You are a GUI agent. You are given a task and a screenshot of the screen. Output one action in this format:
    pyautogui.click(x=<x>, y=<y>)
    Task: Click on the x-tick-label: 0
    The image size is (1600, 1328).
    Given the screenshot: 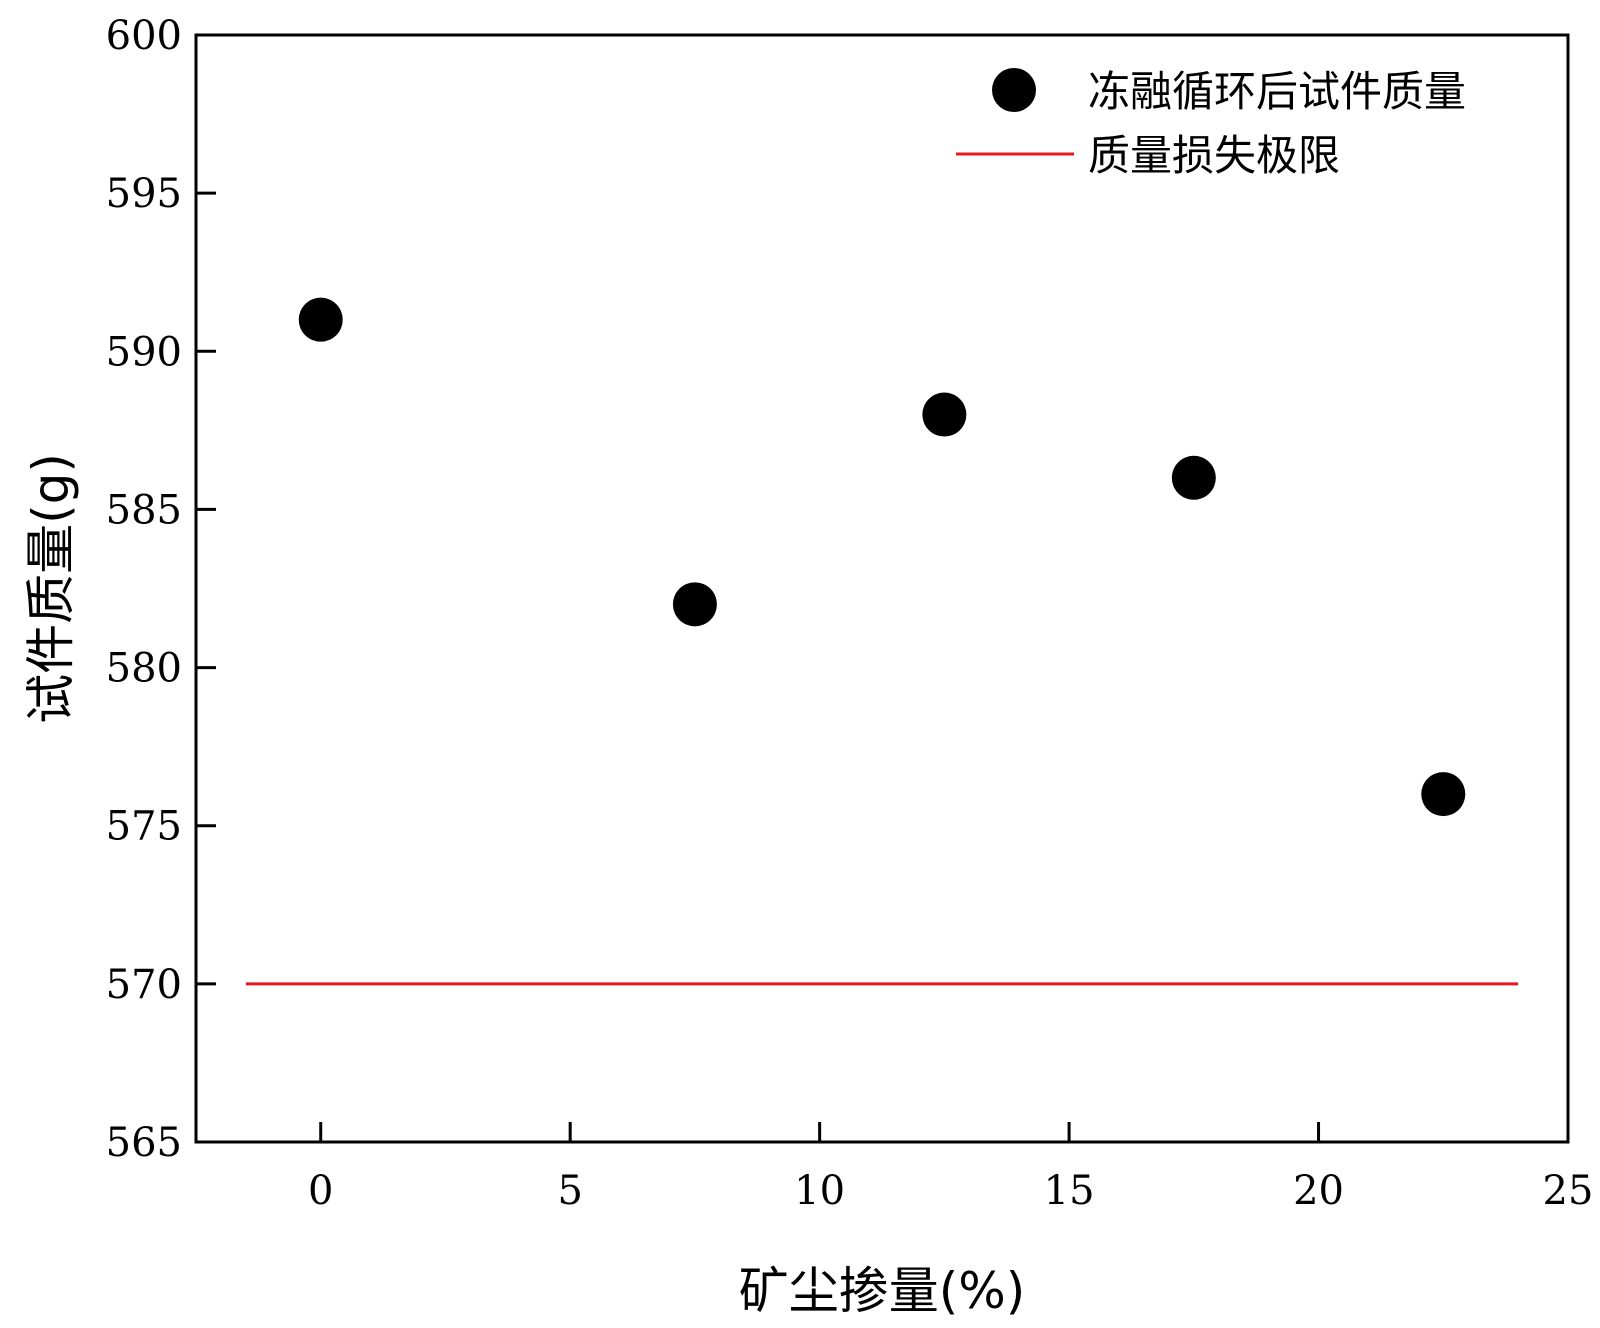 What is the action you would take?
    pyautogui.click(x=320, y=1191)
    